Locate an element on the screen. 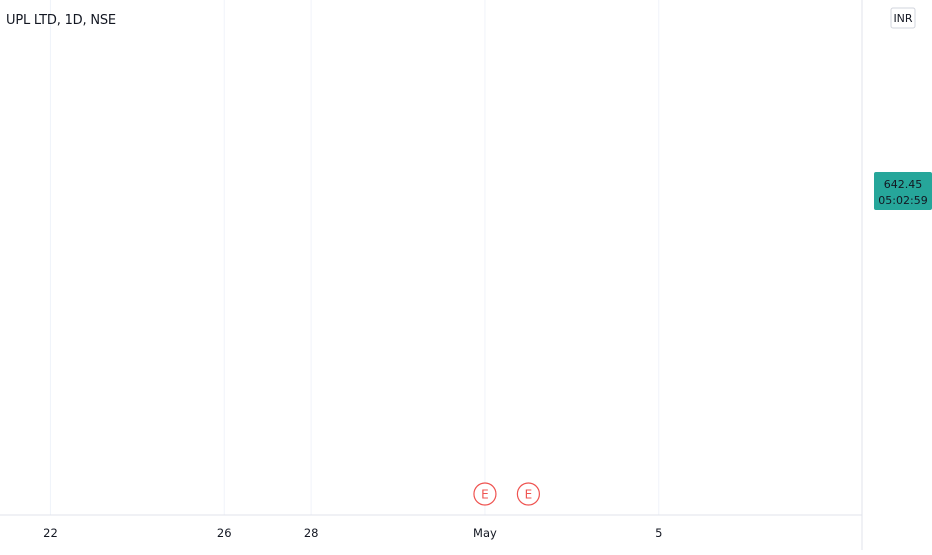  price-axis-bg is located at coordinates (897, 275).